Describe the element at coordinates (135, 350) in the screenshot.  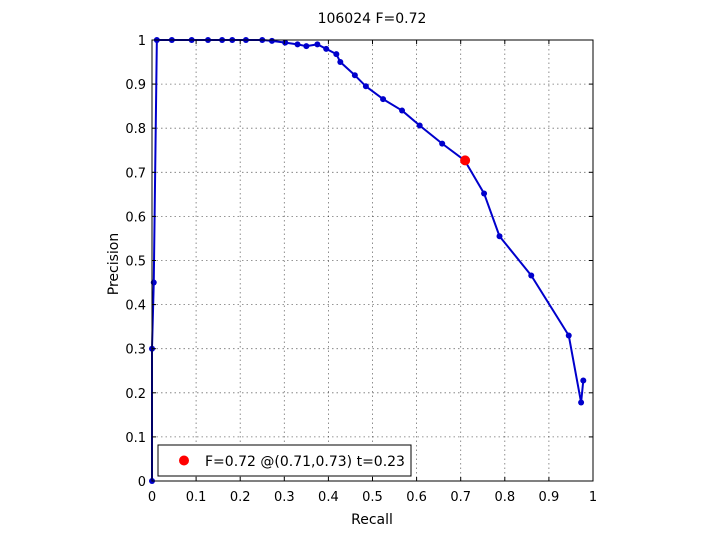
I see `y-tick-label: 0.3` at that location.